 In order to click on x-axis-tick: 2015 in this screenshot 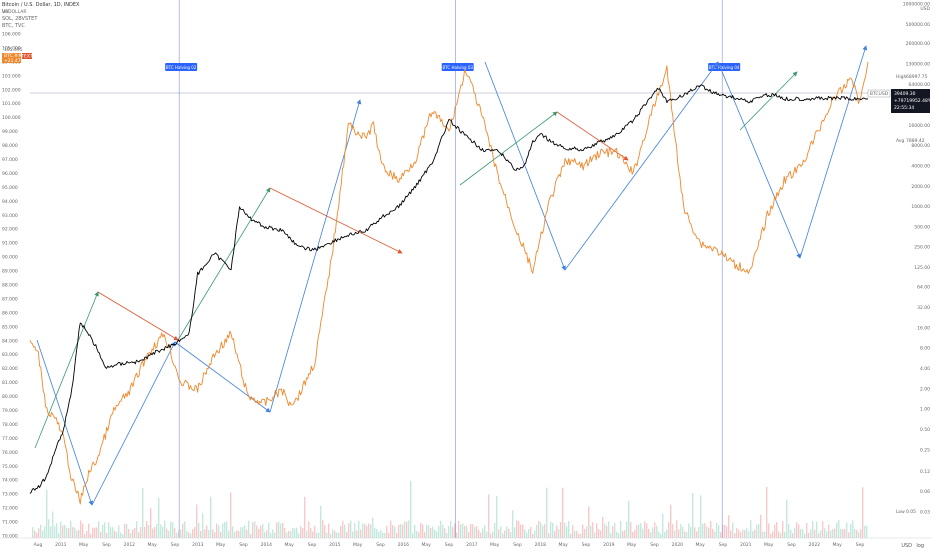, I will do `click(335, 545)`.